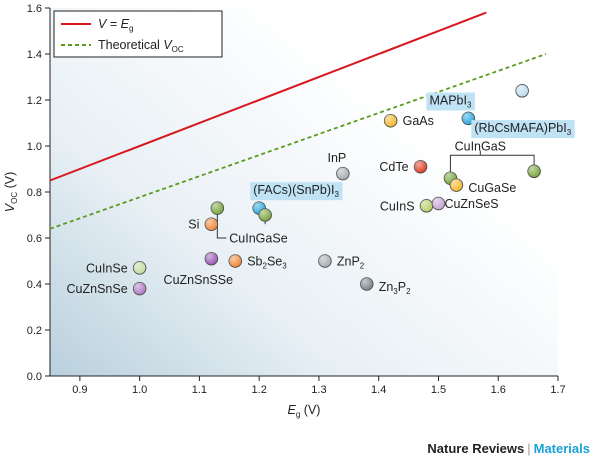  I want to click on point-label: InP, so click(336, 158).